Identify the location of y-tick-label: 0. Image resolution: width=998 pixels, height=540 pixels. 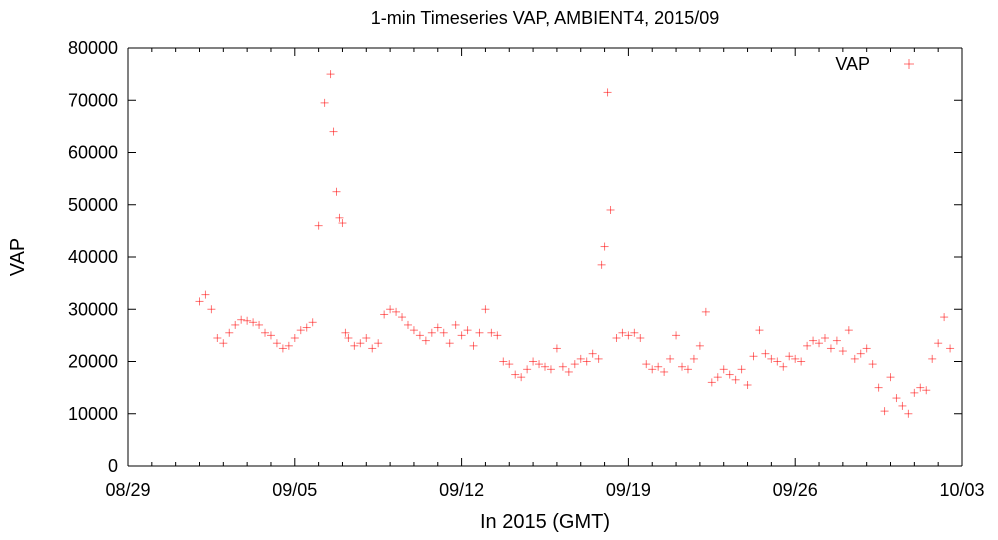
(113, 466).